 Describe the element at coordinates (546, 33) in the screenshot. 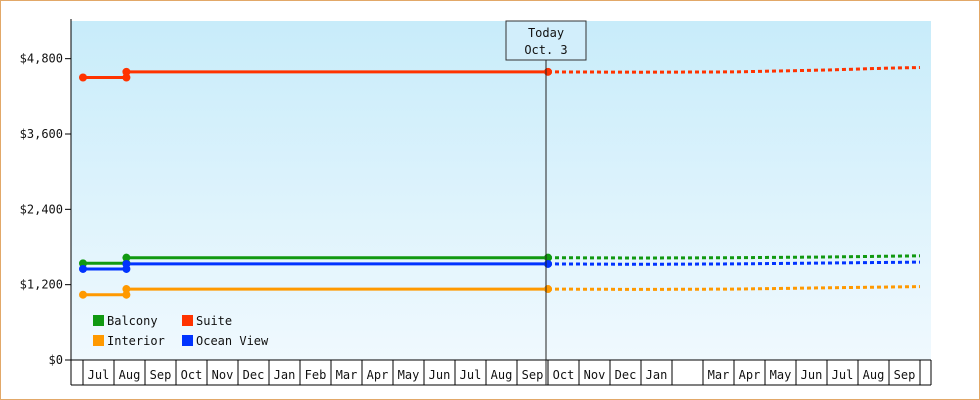

I see `today-label: Today` at that location.